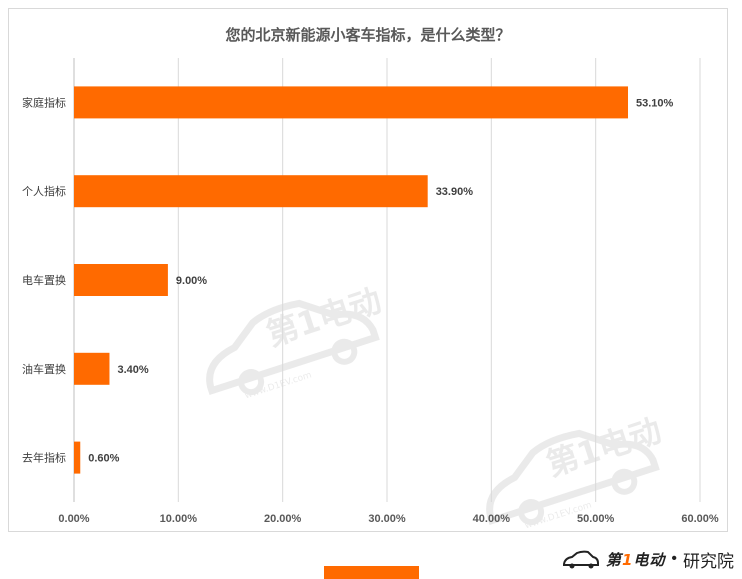 The image size is (742, 579). What do you see at coordinates (371, 572) in the screenshot?
I see `footer-accent-bar` at bounding box center [371, 572].